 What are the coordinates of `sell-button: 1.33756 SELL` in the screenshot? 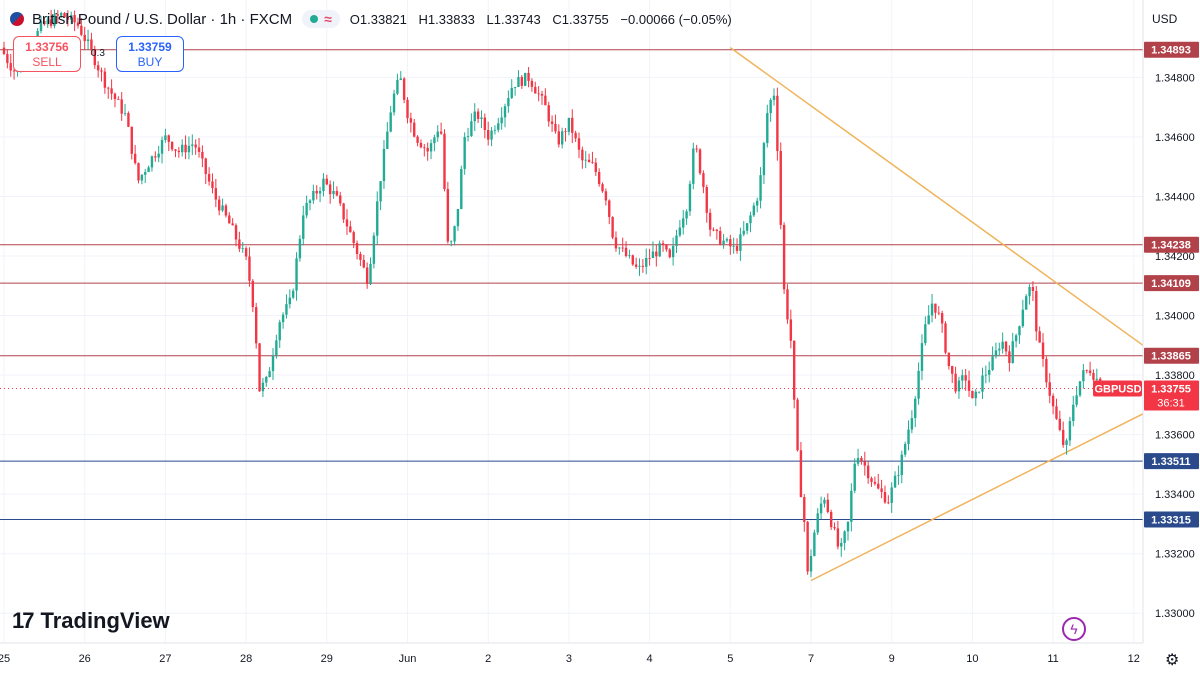 It's located at (47, 54).